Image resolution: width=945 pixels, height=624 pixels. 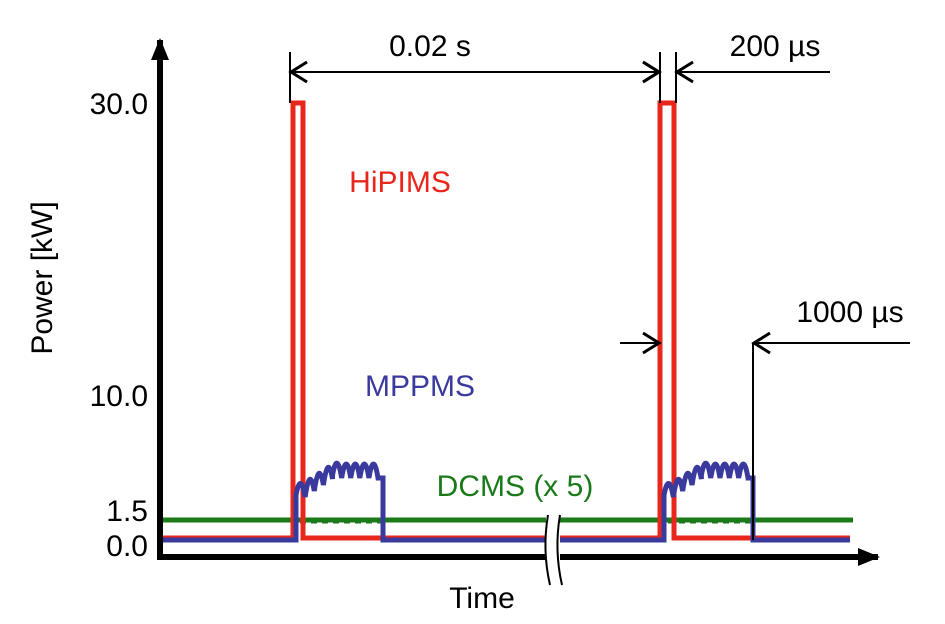 What do you see at coordinates (127, 546) in the screenshot?
I see `y-tick-label: 0.0` at bounding box center [127, 546].